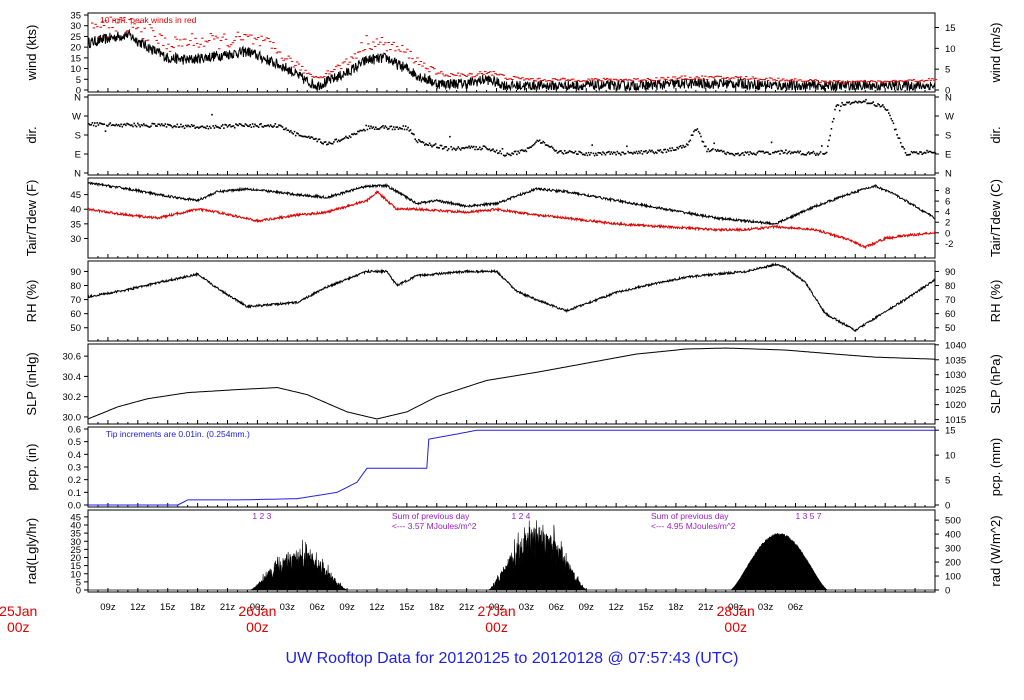 This screenshot has height=700, width=1024. Describe the element at coordinates (168, 607) in the screenshot. I see `x-tick-label: 15z` at that location.